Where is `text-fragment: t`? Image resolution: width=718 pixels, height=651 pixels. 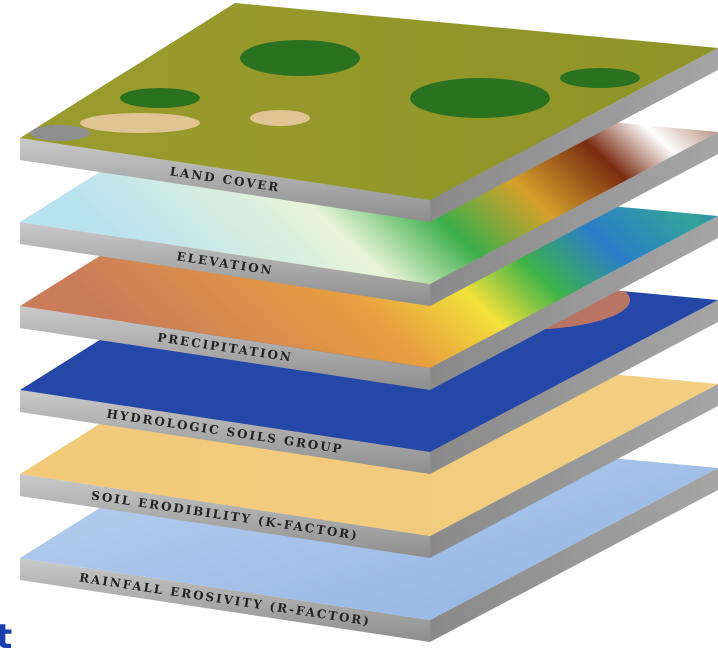
text-fragment: t is located at coordinates (6, 634).